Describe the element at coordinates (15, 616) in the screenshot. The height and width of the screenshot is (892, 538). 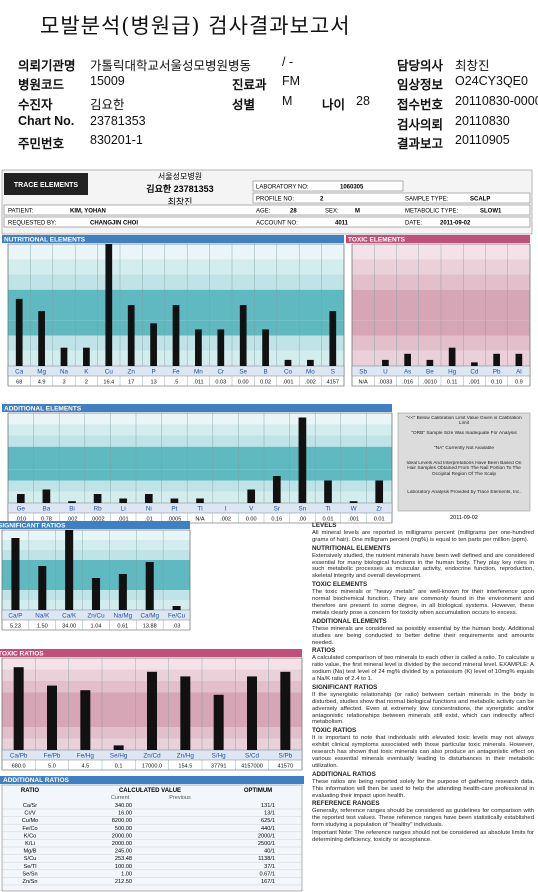
I see `element-label: Ca/P` at that location.